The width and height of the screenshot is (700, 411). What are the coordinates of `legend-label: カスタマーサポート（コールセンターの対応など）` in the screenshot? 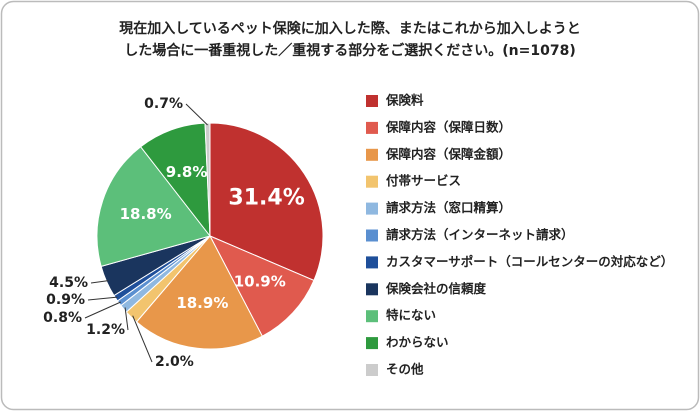 It's located at (529, 261).